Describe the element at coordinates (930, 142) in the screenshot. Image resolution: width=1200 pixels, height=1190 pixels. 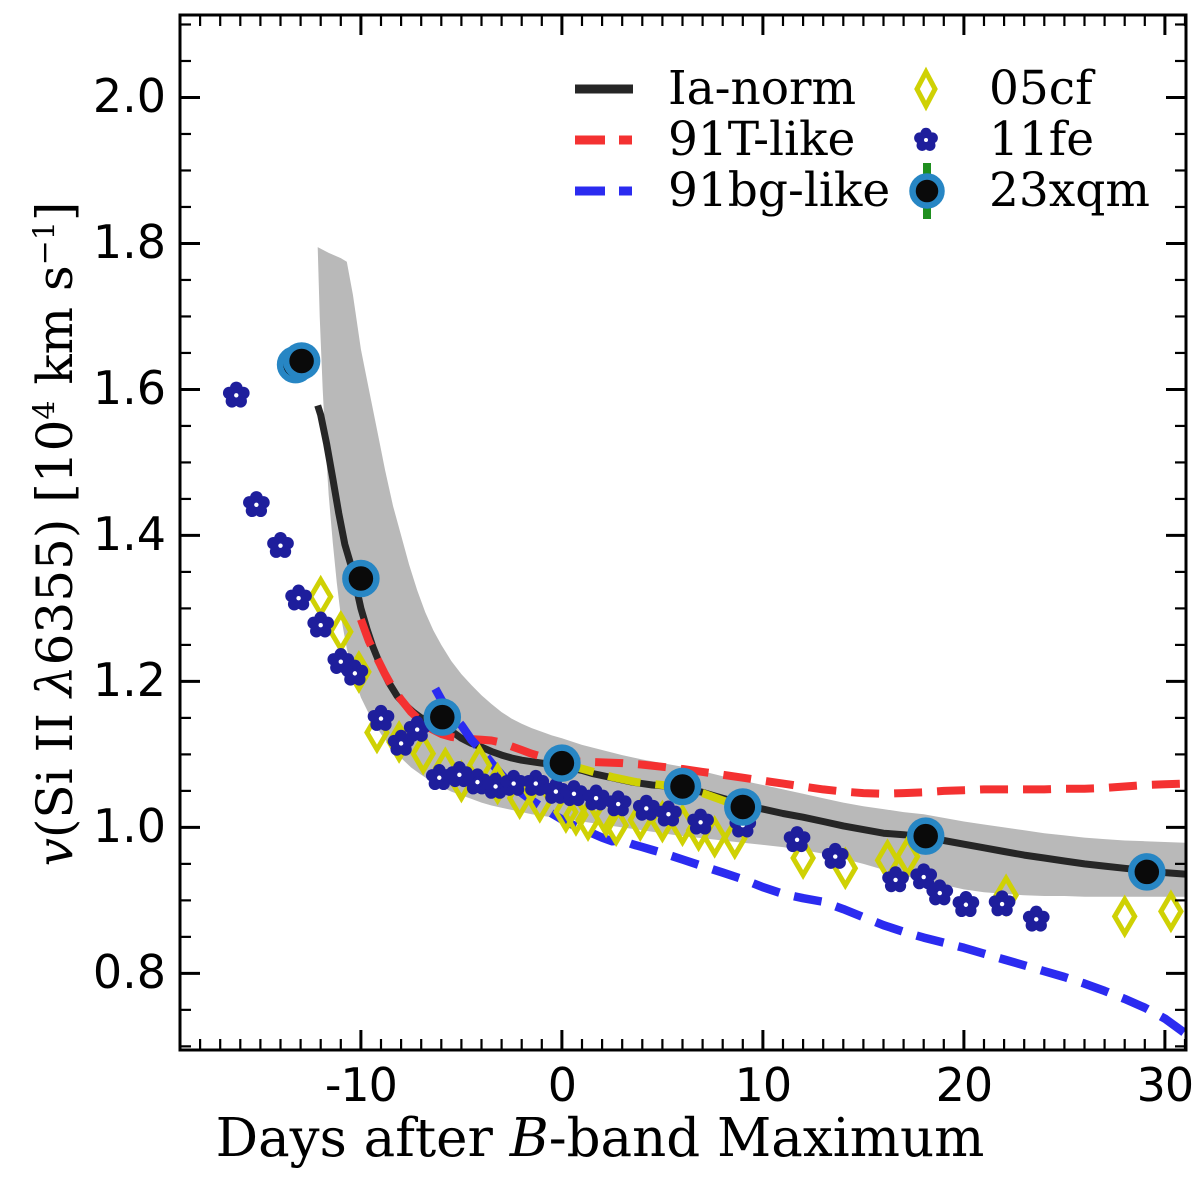
I see `legend-marker-11fe` at that location.